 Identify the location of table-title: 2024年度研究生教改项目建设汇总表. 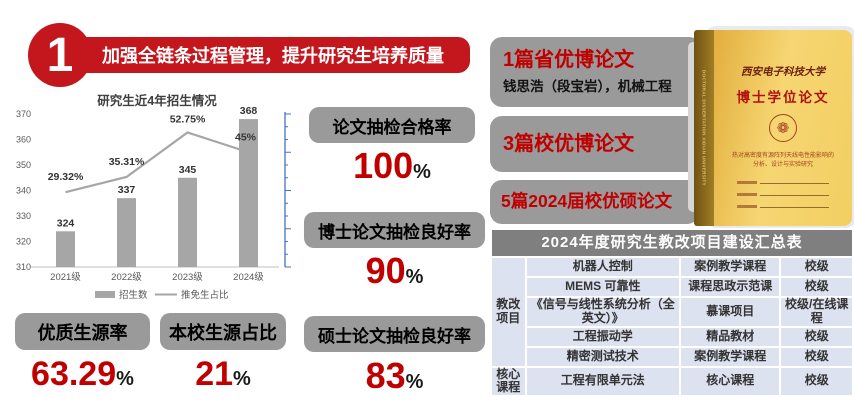
(672, 243).